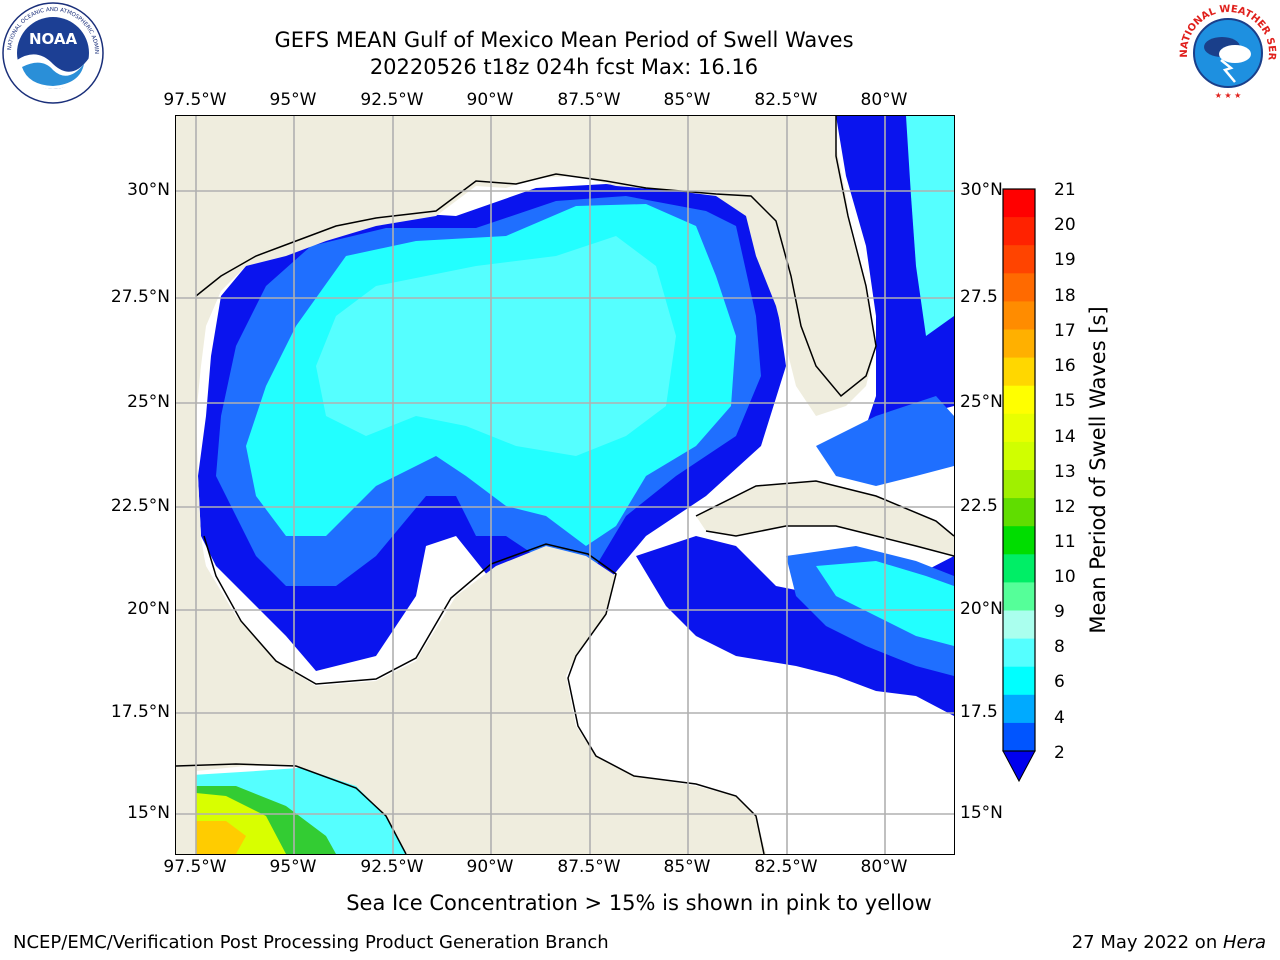  I want to click on lat-tick-left: 15°N, so click(148, 813).